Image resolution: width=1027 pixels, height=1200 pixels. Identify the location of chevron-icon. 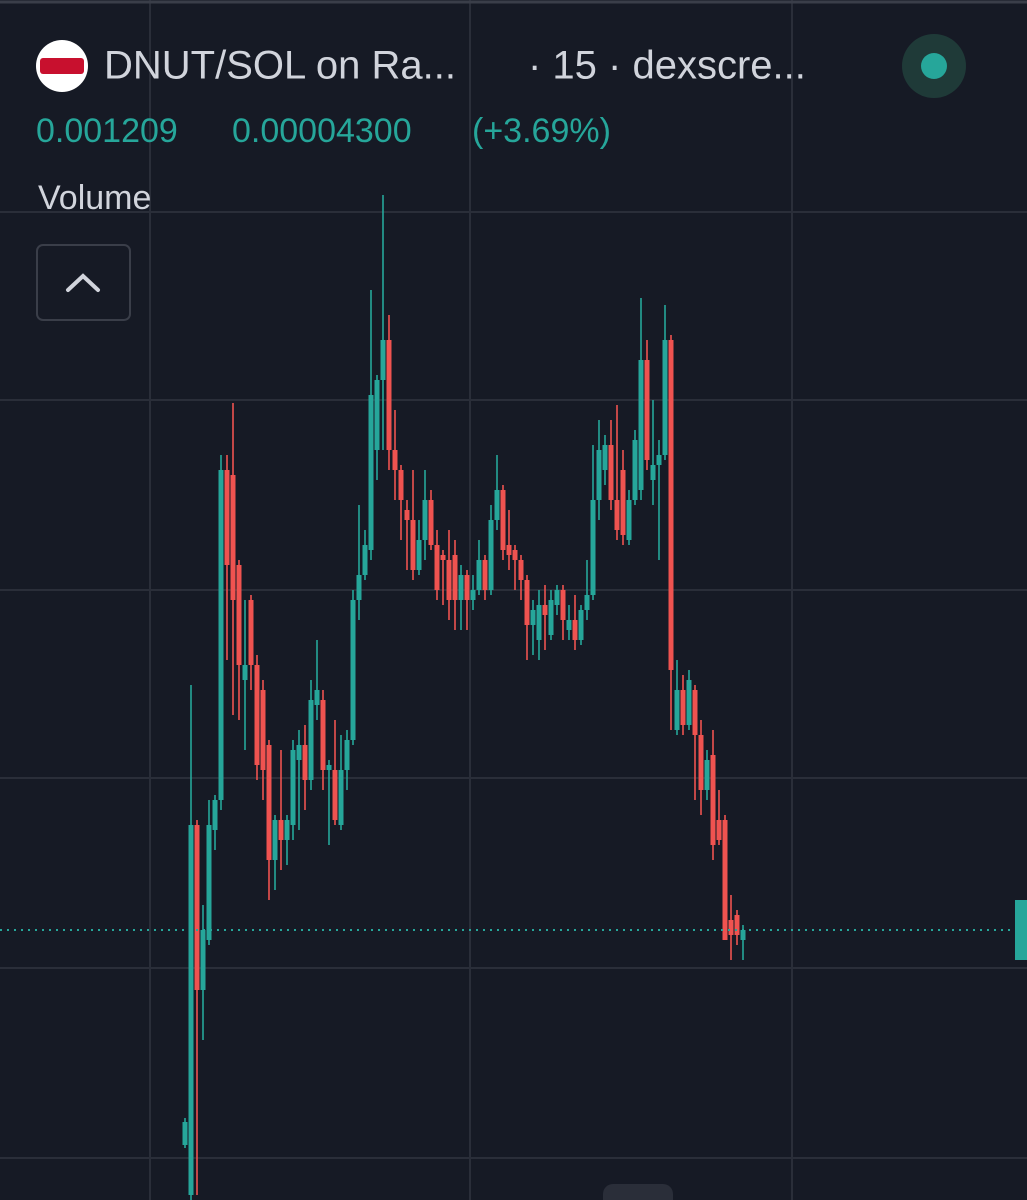
(83, 282).